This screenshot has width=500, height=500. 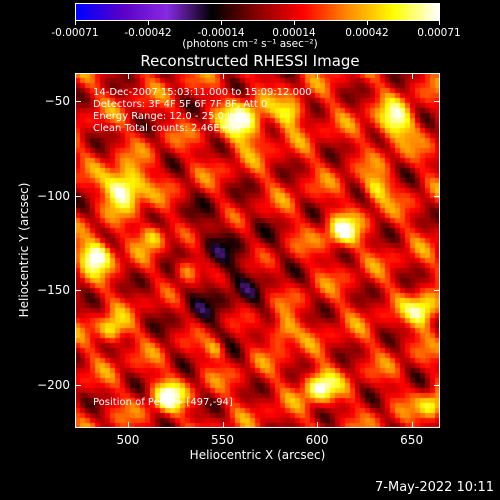 What do you see at coordinates (250, 61) in the screenshot?
I see `chart-title: Reconstructed RHESSI Image` at bounding box center [250, 61].